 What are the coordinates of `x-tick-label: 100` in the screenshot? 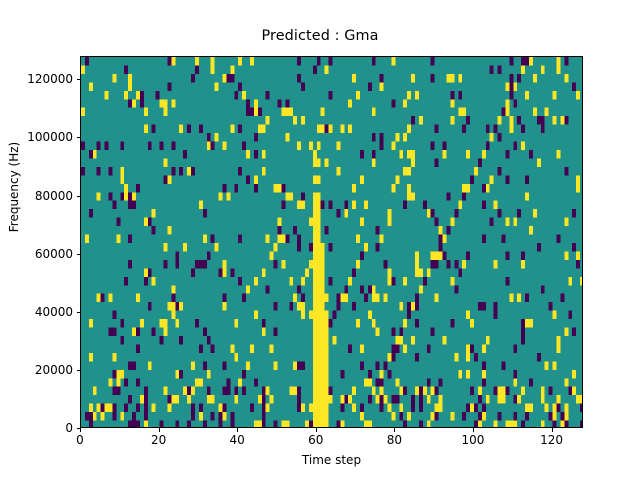 It's located at (473, 440).